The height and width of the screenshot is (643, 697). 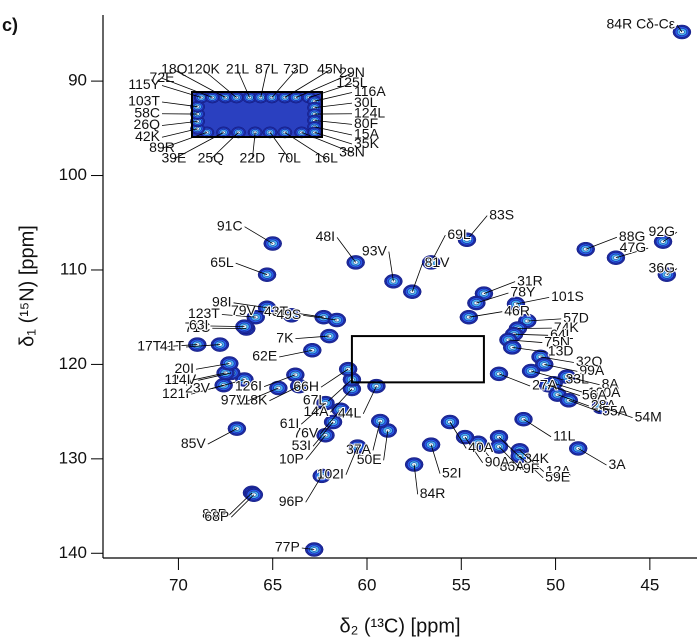 What do you see at coordinates (216, 516) in the screenshot?
I see `peak-label: 68P` at bounding box center [216, 516].